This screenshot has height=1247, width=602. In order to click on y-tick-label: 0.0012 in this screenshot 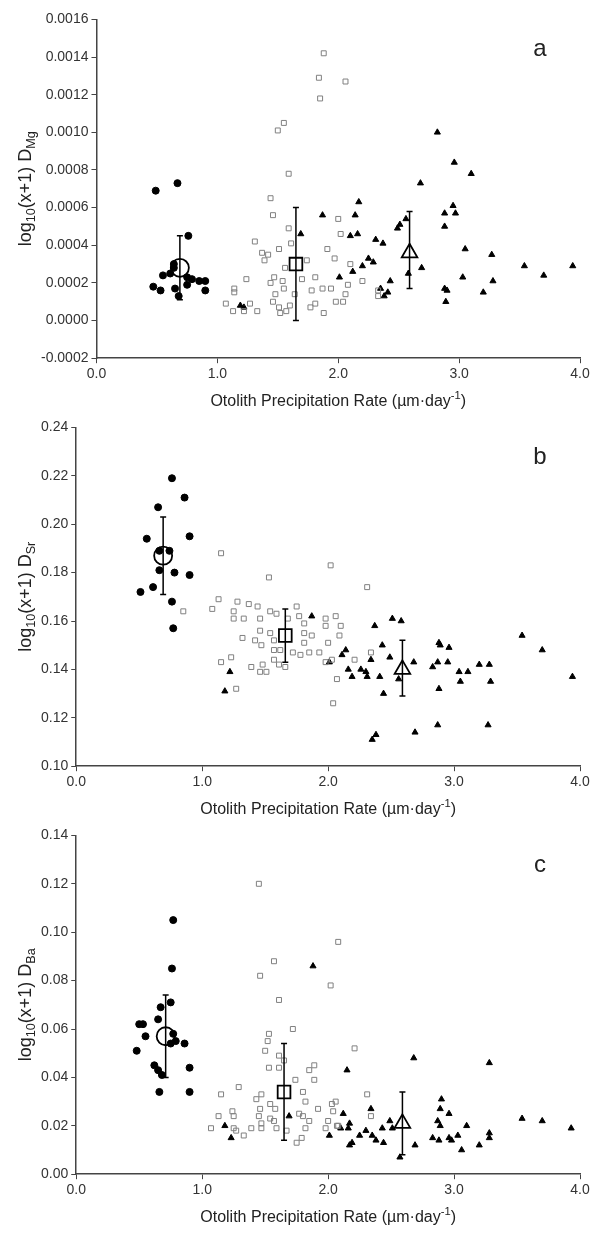, I will do `click(67, 93)`.